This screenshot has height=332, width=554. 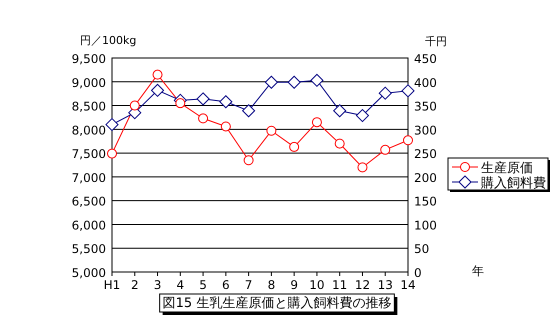 What do you see at coordinates (425, 130) in the screenshot?
I see `y2-tick-label: 300` at bounding box center [425, 130].